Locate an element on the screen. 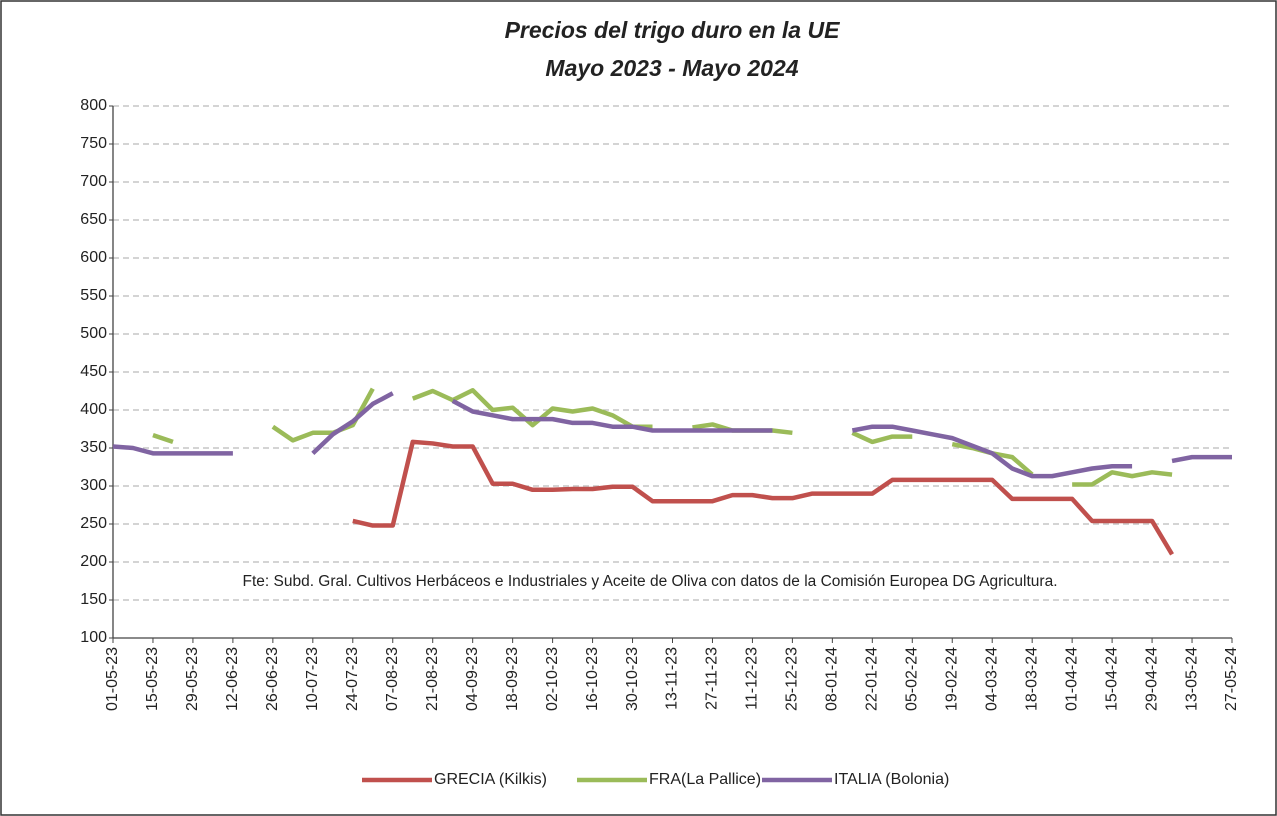  legend-label: GRECIA (Kilkis) is located at coordinates (490, 779).